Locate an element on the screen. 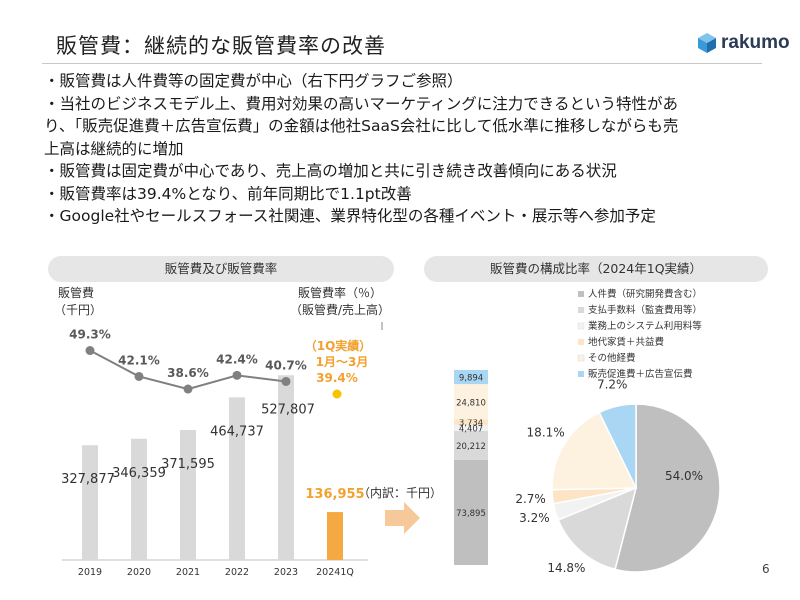  breakdown-label: （内訳：千円） is located at coordinates (400, 492).